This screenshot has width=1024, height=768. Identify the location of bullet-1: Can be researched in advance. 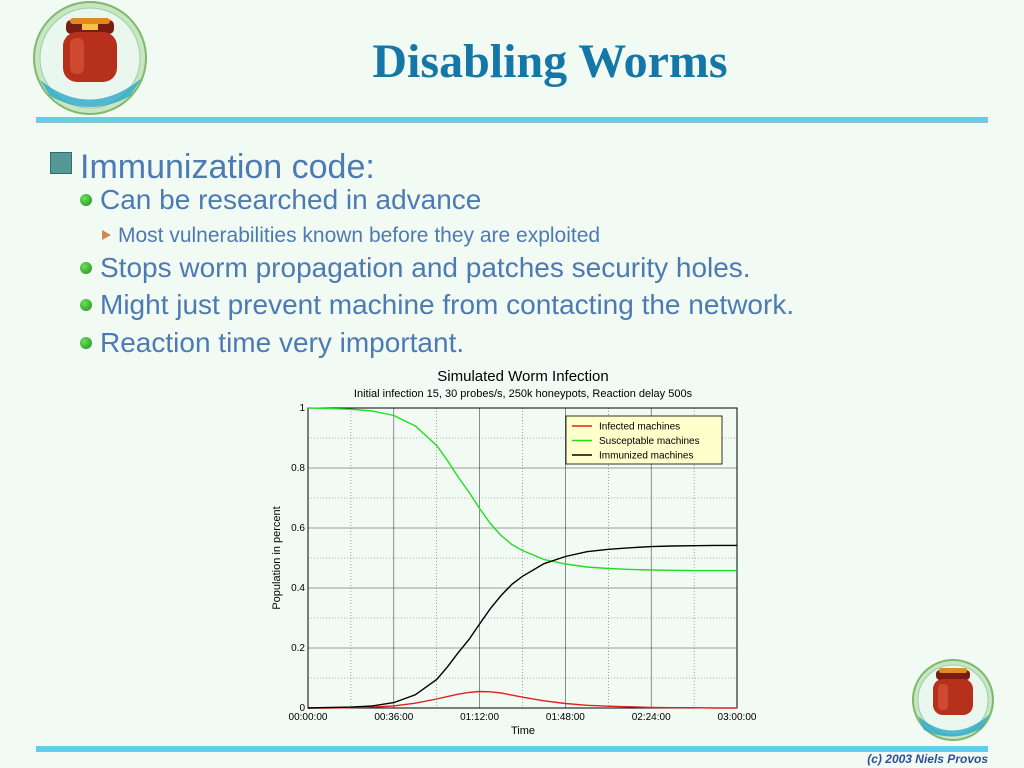
(280, 200).